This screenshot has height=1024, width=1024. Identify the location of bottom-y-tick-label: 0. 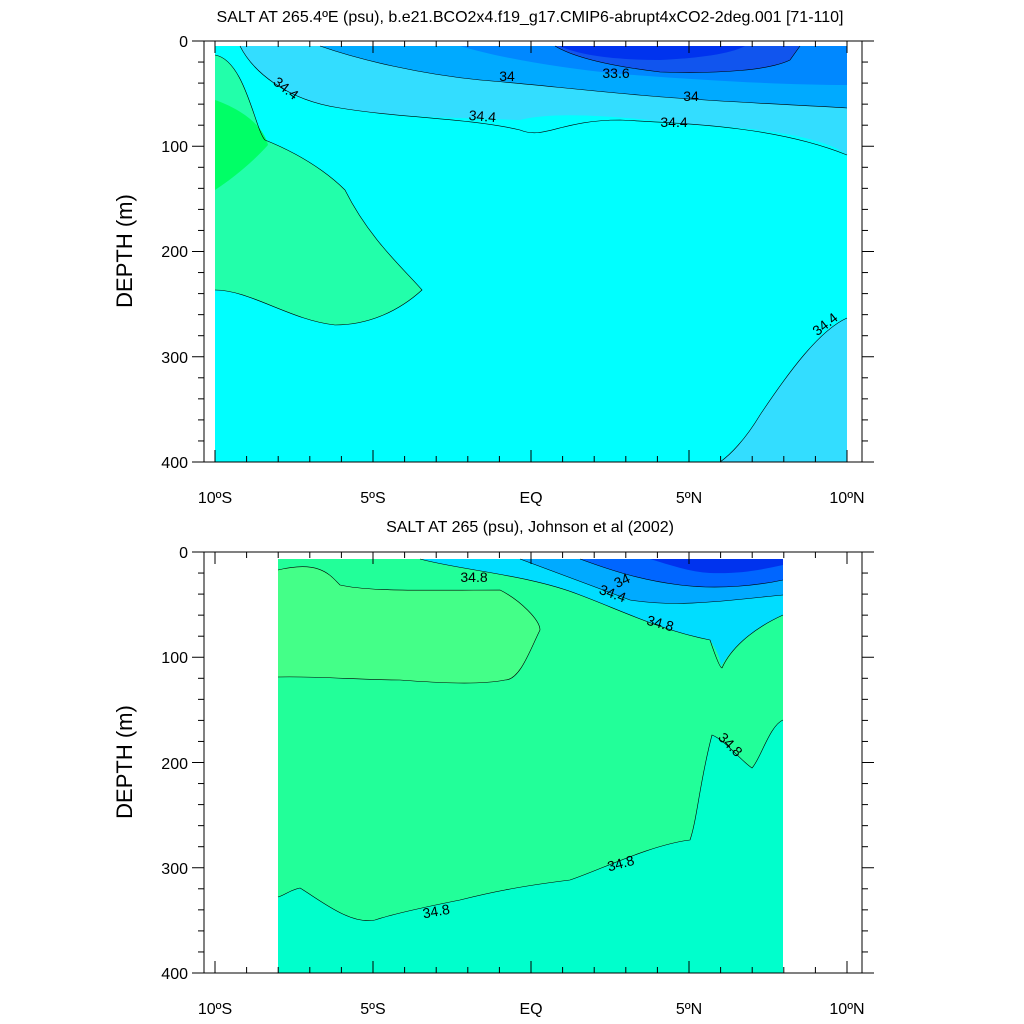
(183, 553).